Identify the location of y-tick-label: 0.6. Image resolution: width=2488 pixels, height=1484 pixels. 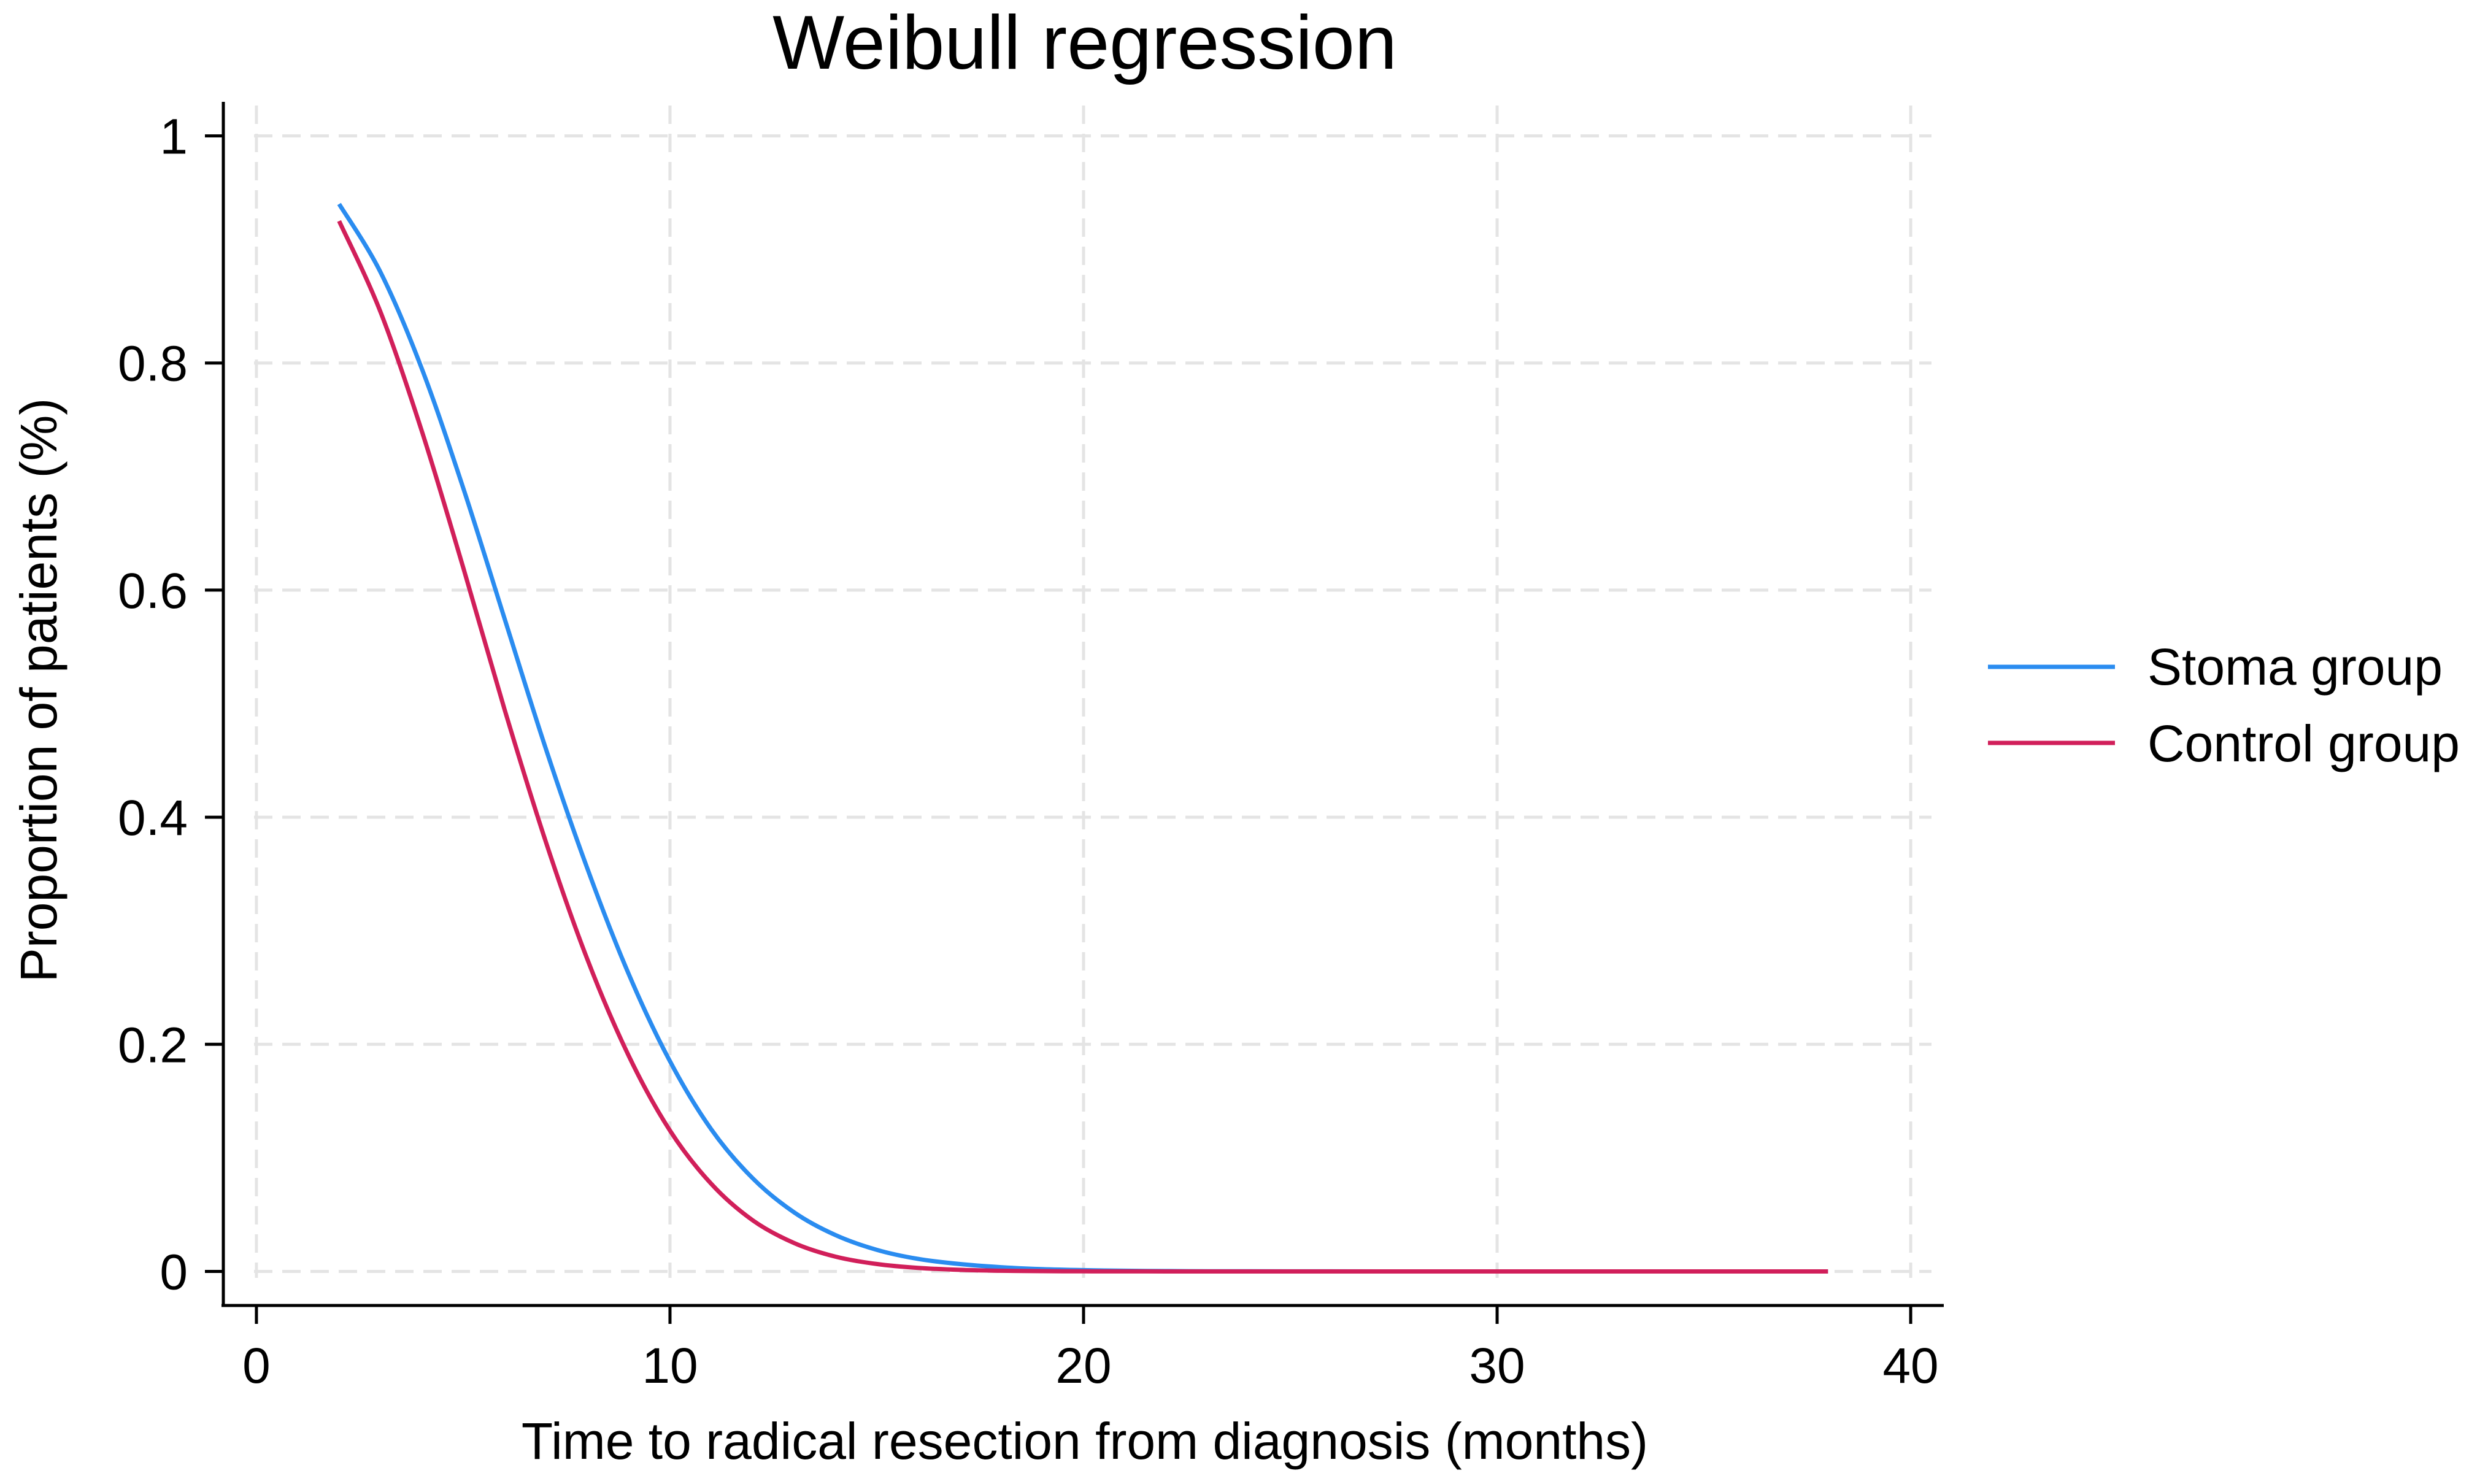
(153, 591).